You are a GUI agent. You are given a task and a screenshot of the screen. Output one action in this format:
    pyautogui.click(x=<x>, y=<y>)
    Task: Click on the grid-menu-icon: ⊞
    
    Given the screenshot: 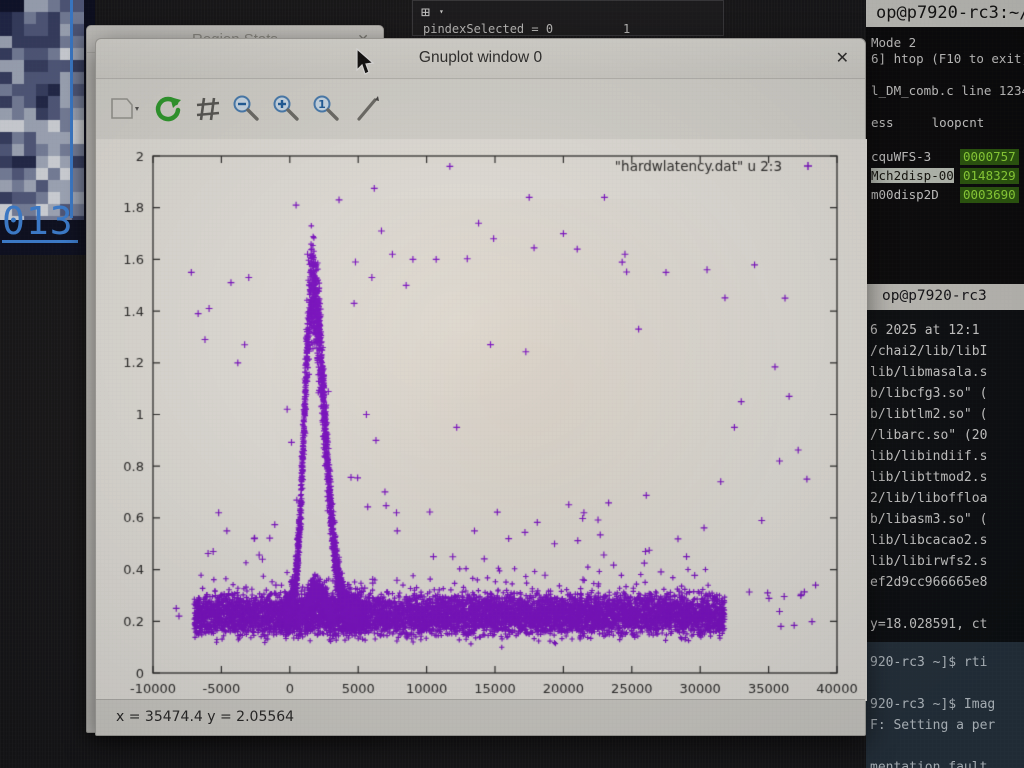 What is the action you would take?
    pyautogui.click(x=426, y=12)
    